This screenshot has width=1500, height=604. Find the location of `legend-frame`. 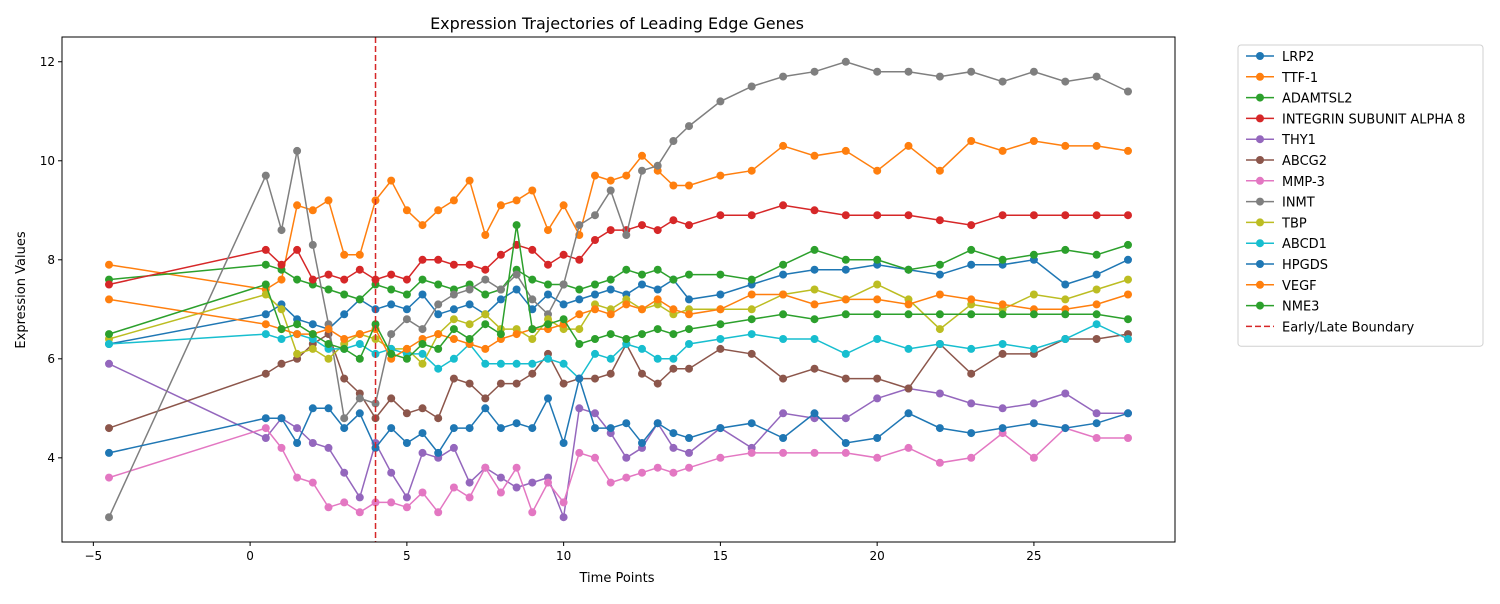

legend-frame is located at coordinates (1360, 195).